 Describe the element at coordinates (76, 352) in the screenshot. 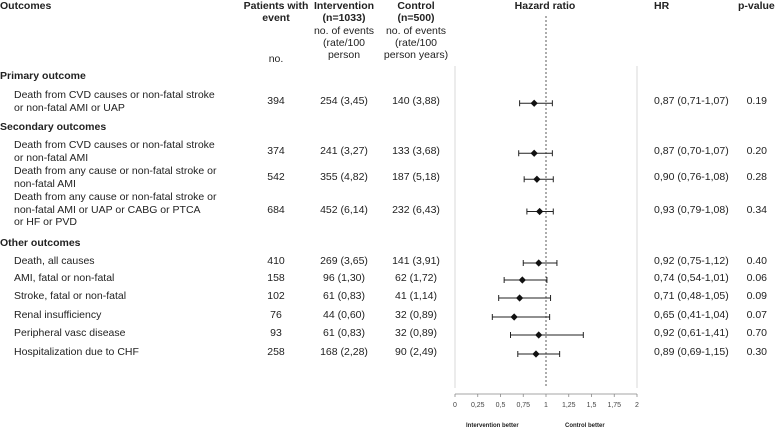

I see `outcome-label: Hospitalization due to CHF` at that location.